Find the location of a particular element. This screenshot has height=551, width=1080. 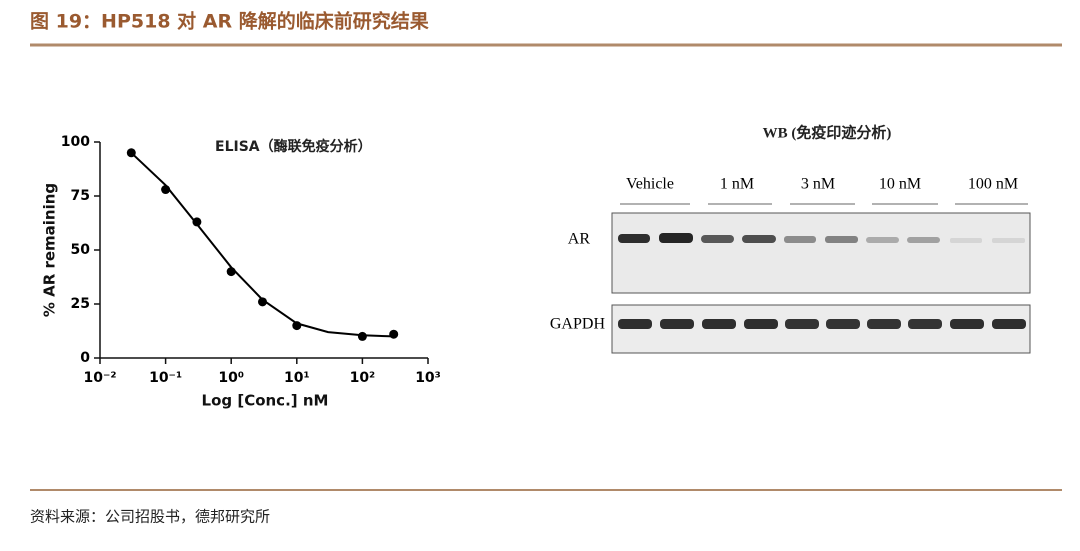

x-tick-label: 10² is located at coordinates (363, 378).